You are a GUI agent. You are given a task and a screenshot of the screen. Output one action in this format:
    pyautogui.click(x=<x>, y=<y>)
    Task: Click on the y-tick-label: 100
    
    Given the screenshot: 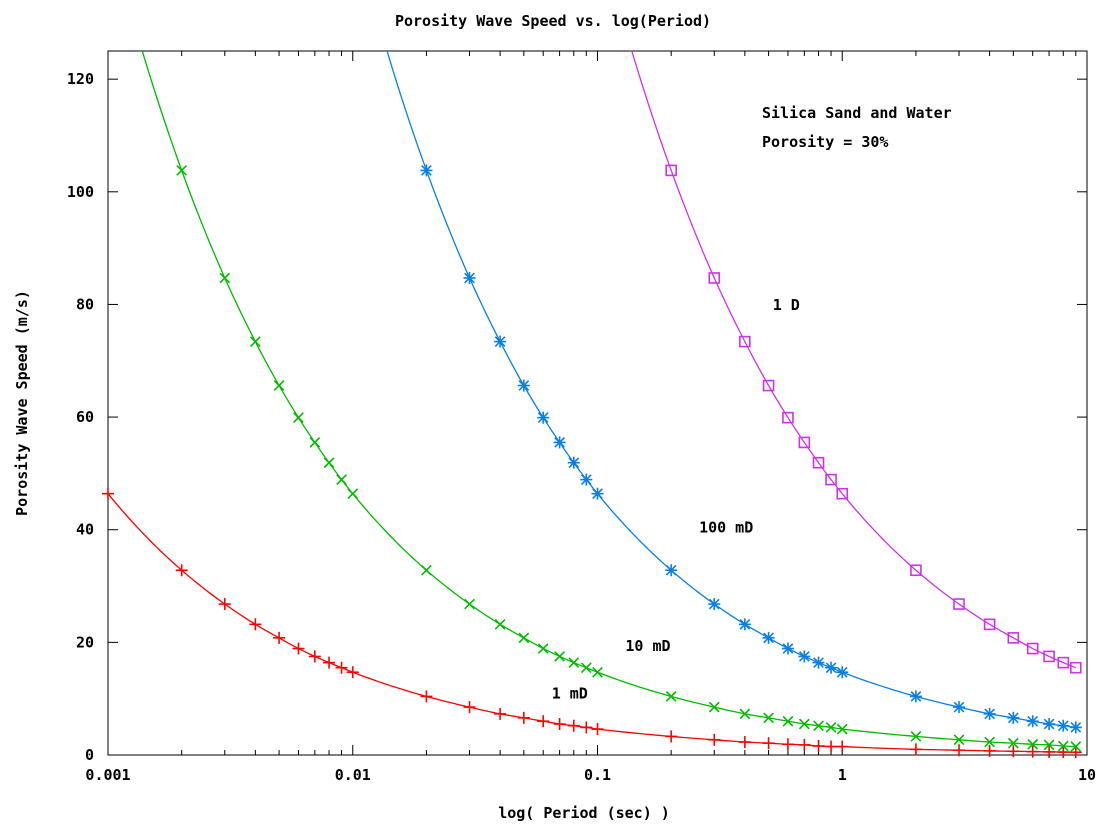 What is the action you would take?
    pyautogui.click(x=80, y=192)
    